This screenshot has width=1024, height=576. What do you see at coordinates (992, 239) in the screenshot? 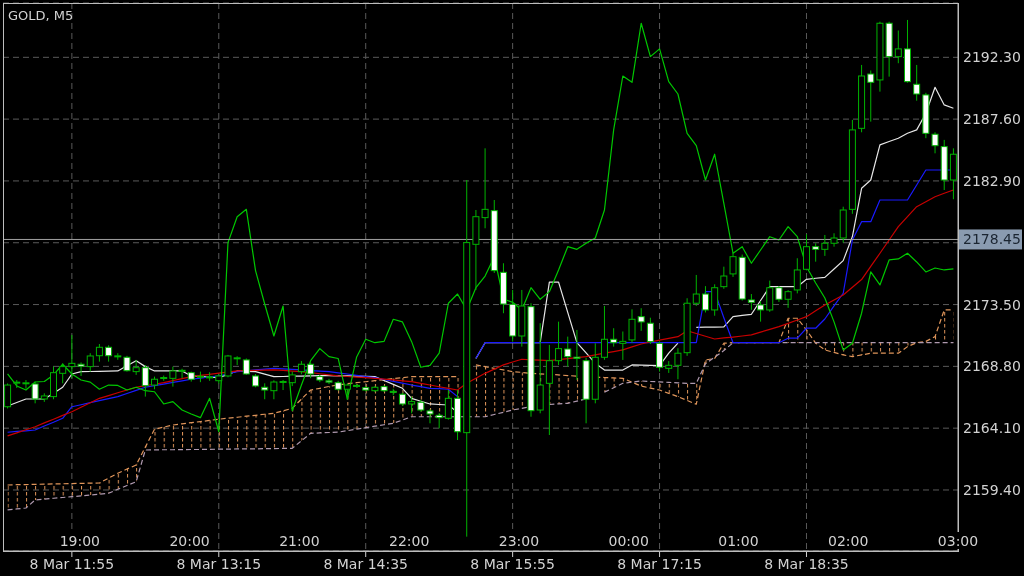
I see `ref-line-label: 2178.45` at bounding box center [992, 239].